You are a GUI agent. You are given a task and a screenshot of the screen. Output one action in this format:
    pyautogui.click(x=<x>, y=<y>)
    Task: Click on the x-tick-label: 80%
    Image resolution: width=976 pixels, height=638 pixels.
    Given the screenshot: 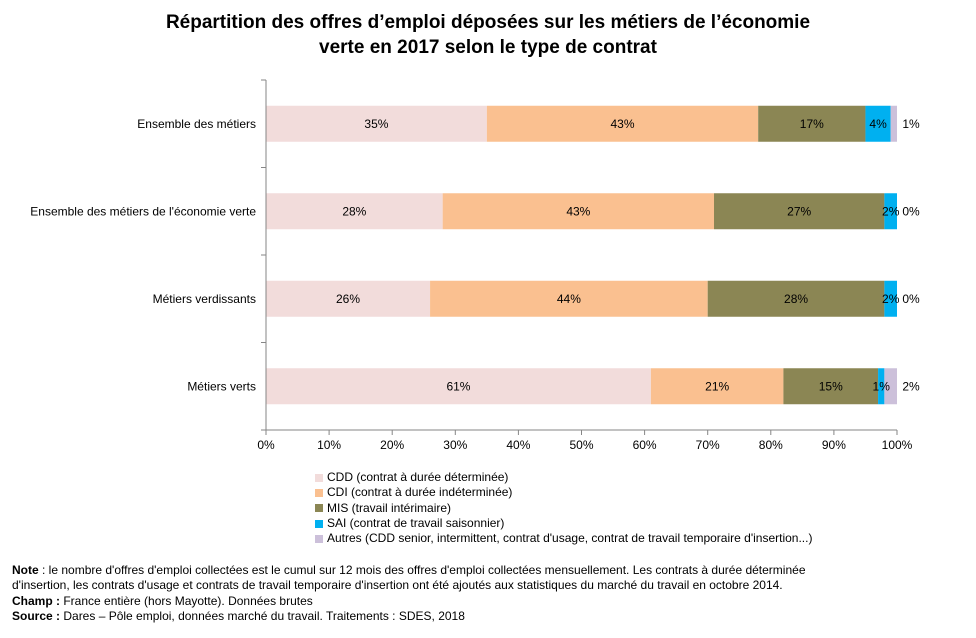 What is the action you would take?
    pyautogui.click(x=771, y=445)
    